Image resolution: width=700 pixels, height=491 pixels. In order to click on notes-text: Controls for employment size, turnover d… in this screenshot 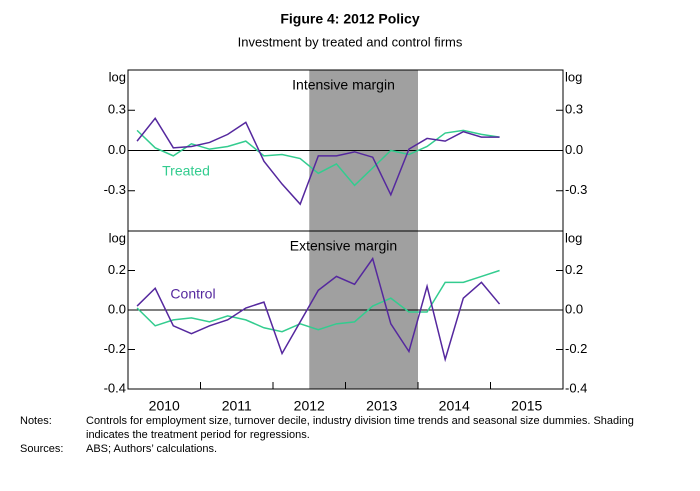, I will do `click(360, 428)`.